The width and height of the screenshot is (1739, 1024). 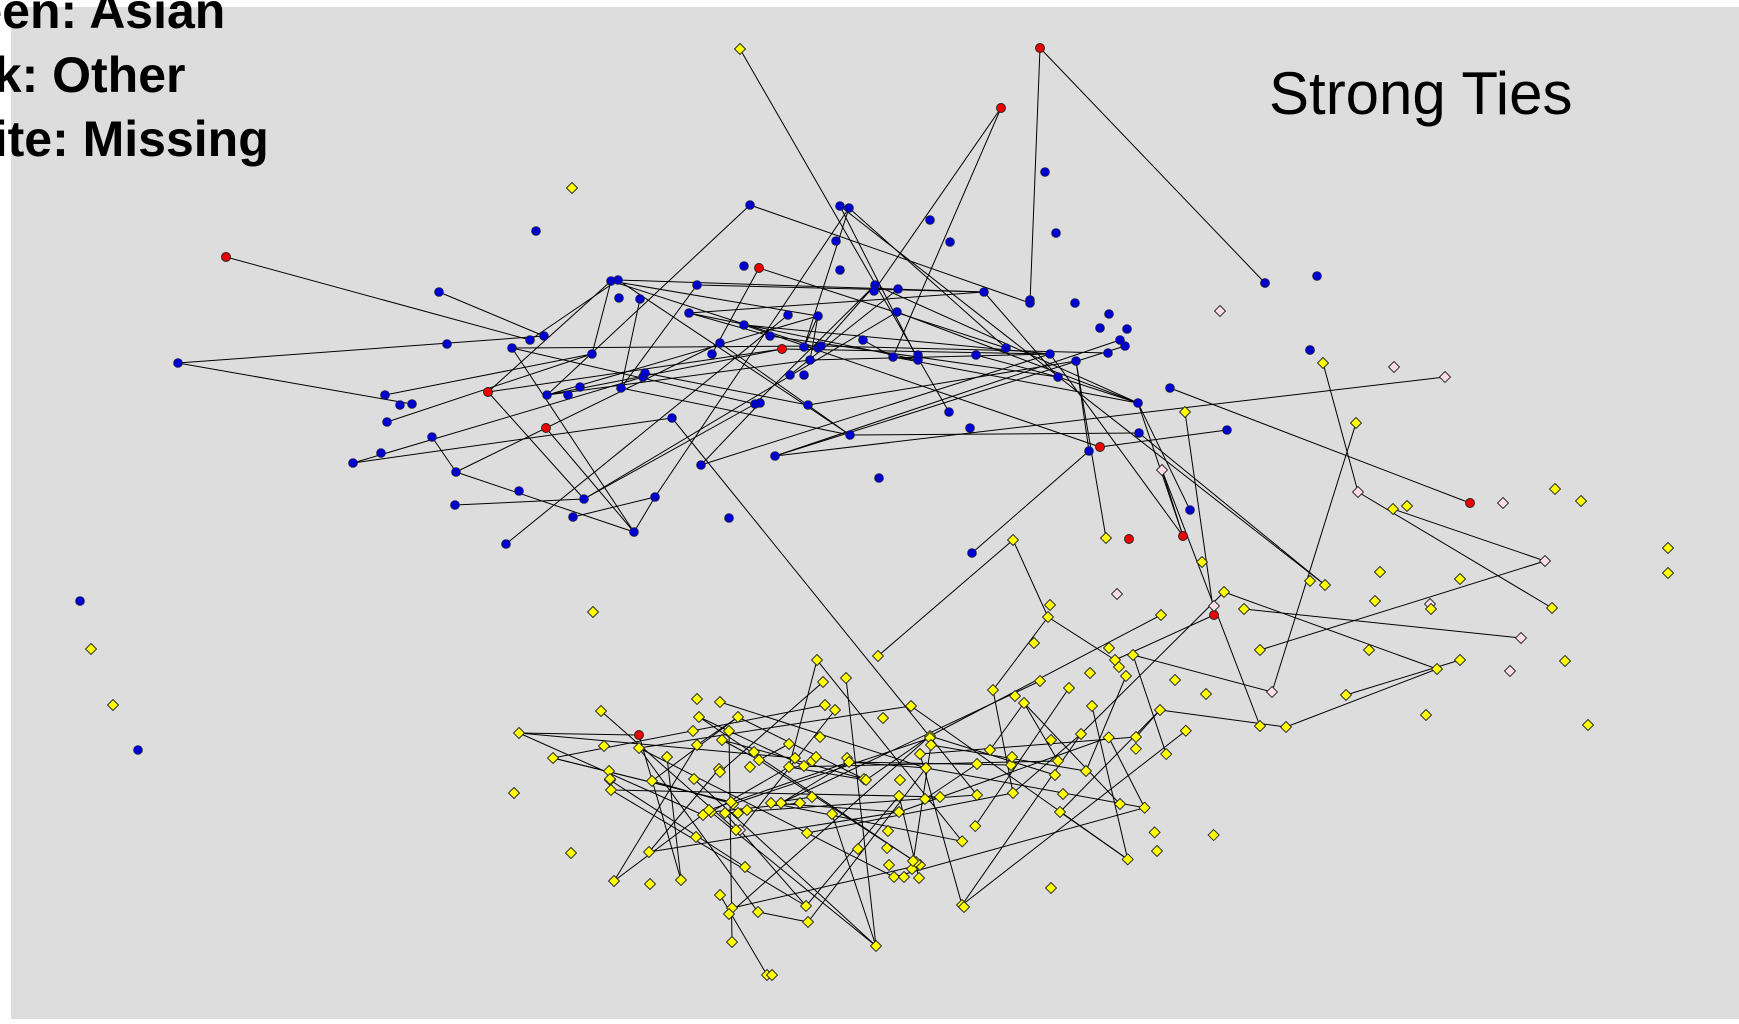 I want to click on legend: Green: Asian Pink: Other White: Missing, so click(x=134, y=85).